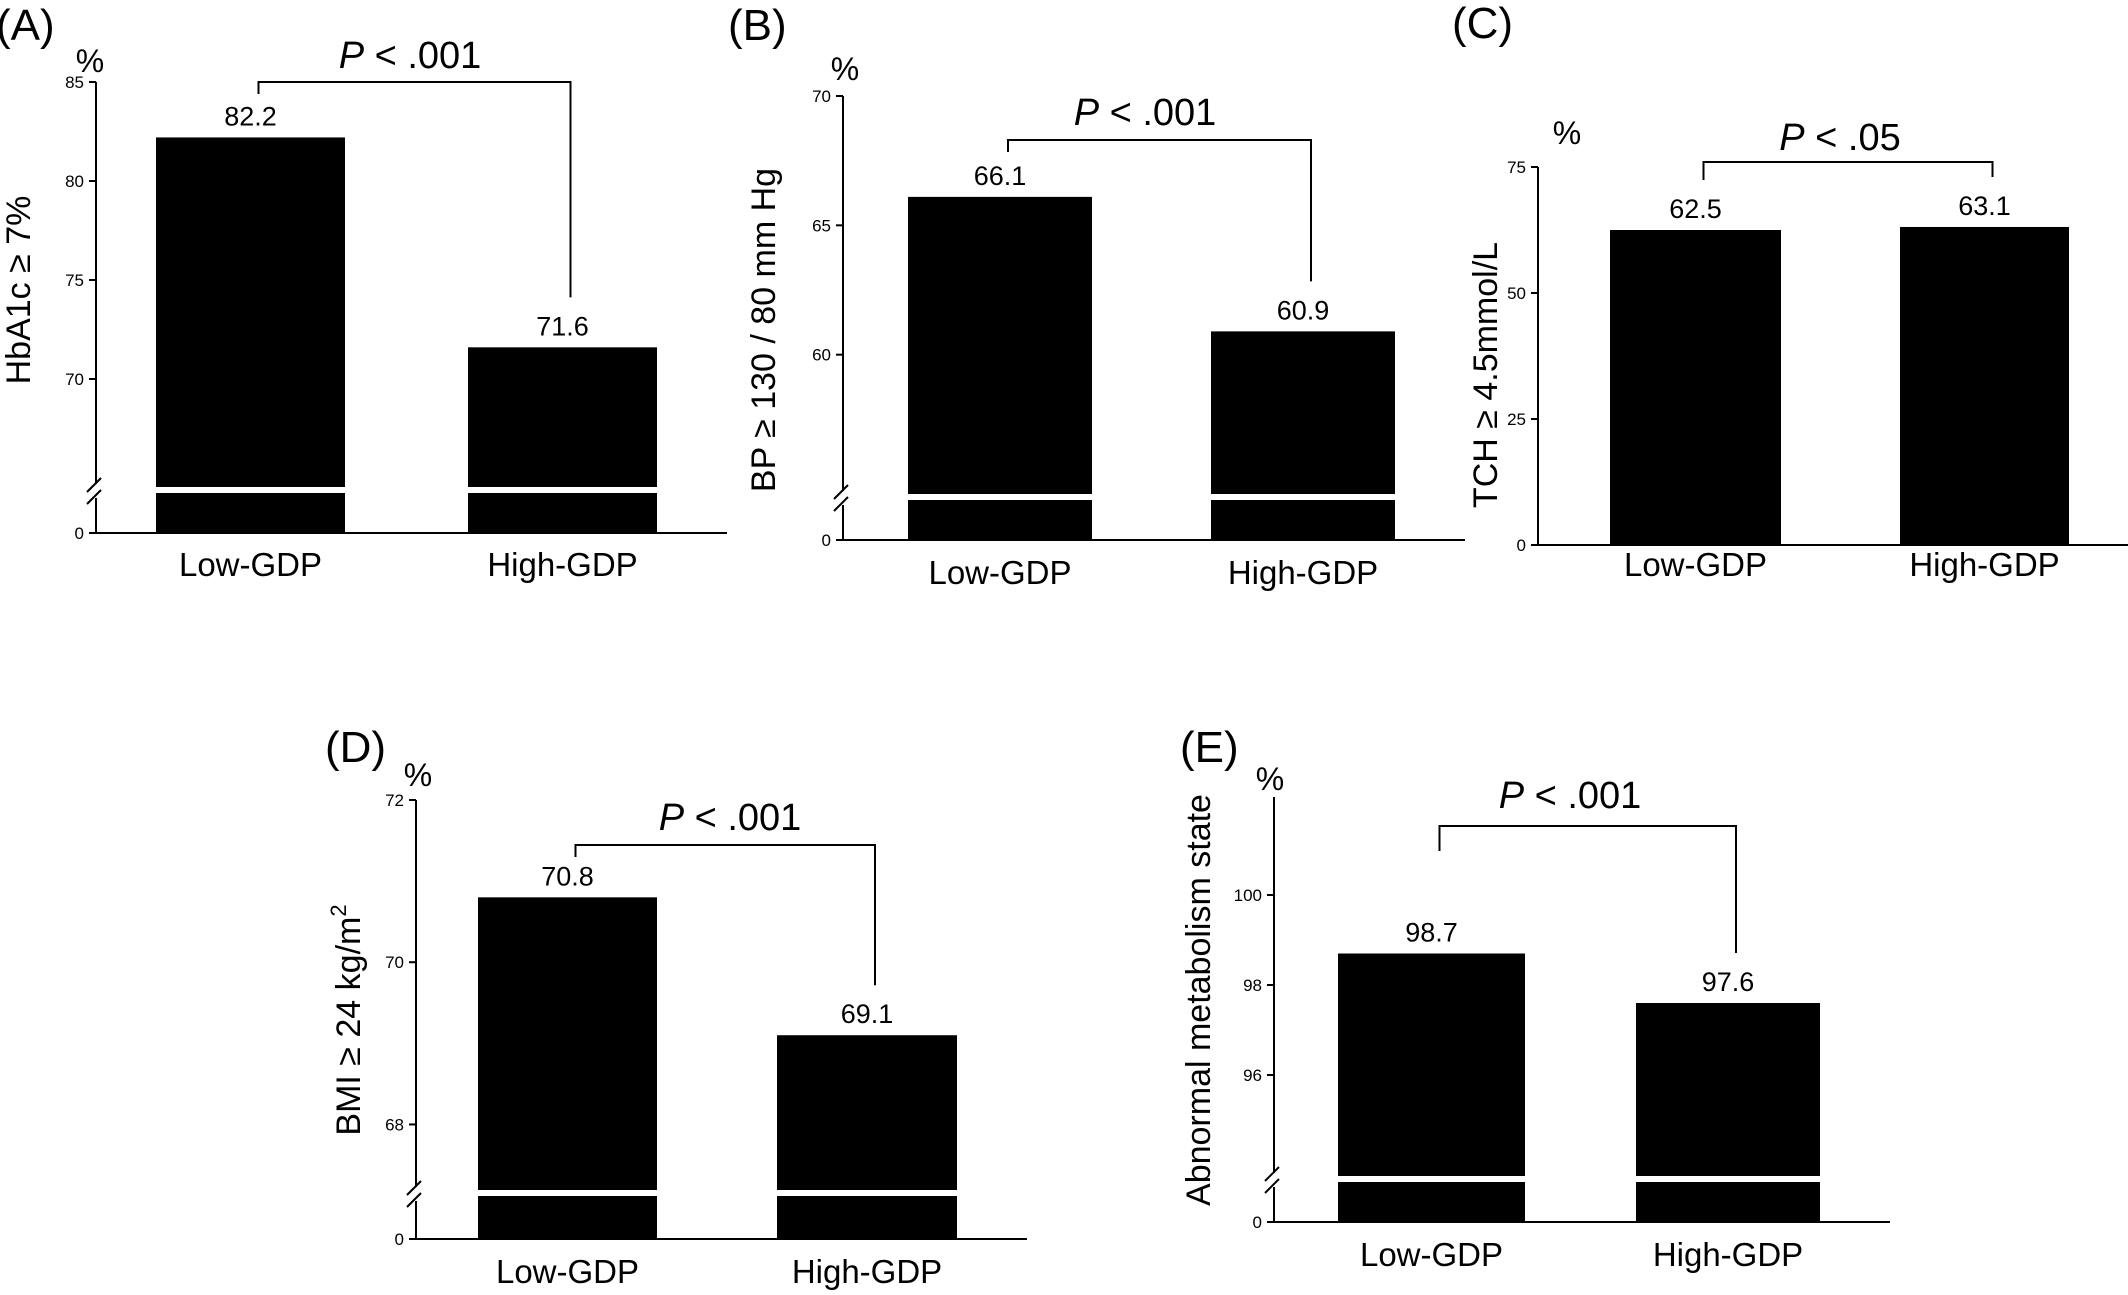 The height and width of the screenshot is (1295, 2128). Describe the element at coordinates (1482, 24) in the screenshot. I see `panel-letter: (C)` at that location.